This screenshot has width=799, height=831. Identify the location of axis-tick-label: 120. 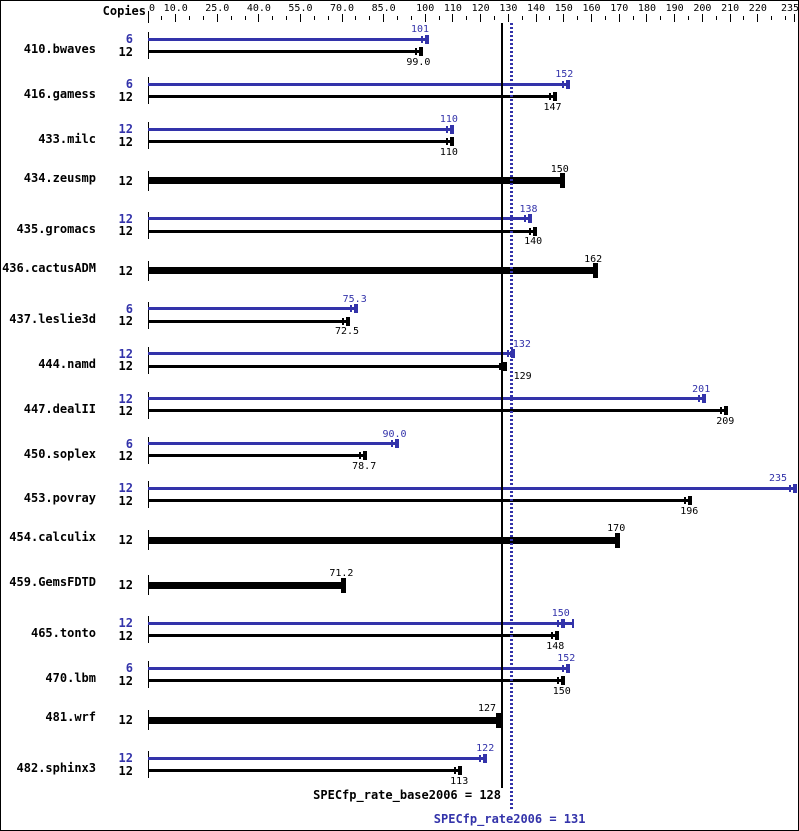
(480, 8).